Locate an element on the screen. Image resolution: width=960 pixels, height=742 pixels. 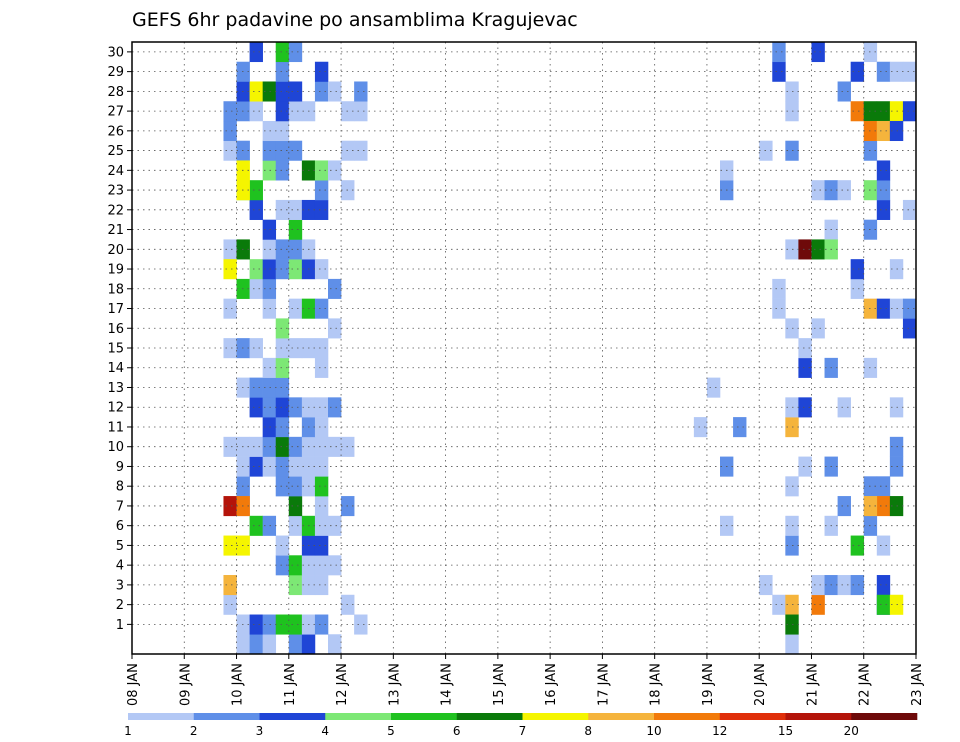
y-tick-label: 12 is located at coordinates (115, 408).